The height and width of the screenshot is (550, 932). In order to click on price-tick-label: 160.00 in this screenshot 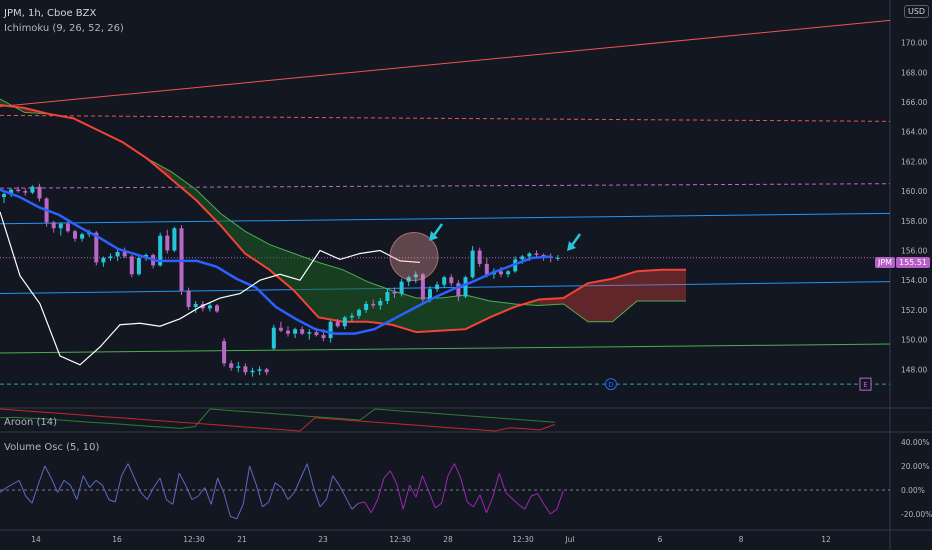, I will do `click(914, 191)`.